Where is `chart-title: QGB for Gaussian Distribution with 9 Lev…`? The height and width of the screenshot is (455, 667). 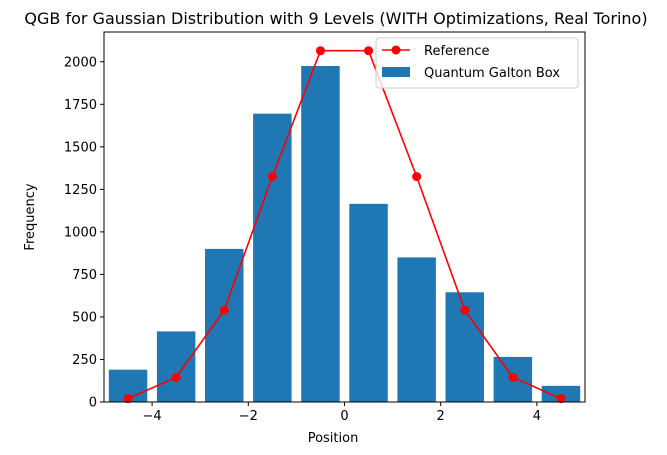 chart-title: QGB for Gaussian Distribution with 9 Lev… is located at coordinates (335, 18).